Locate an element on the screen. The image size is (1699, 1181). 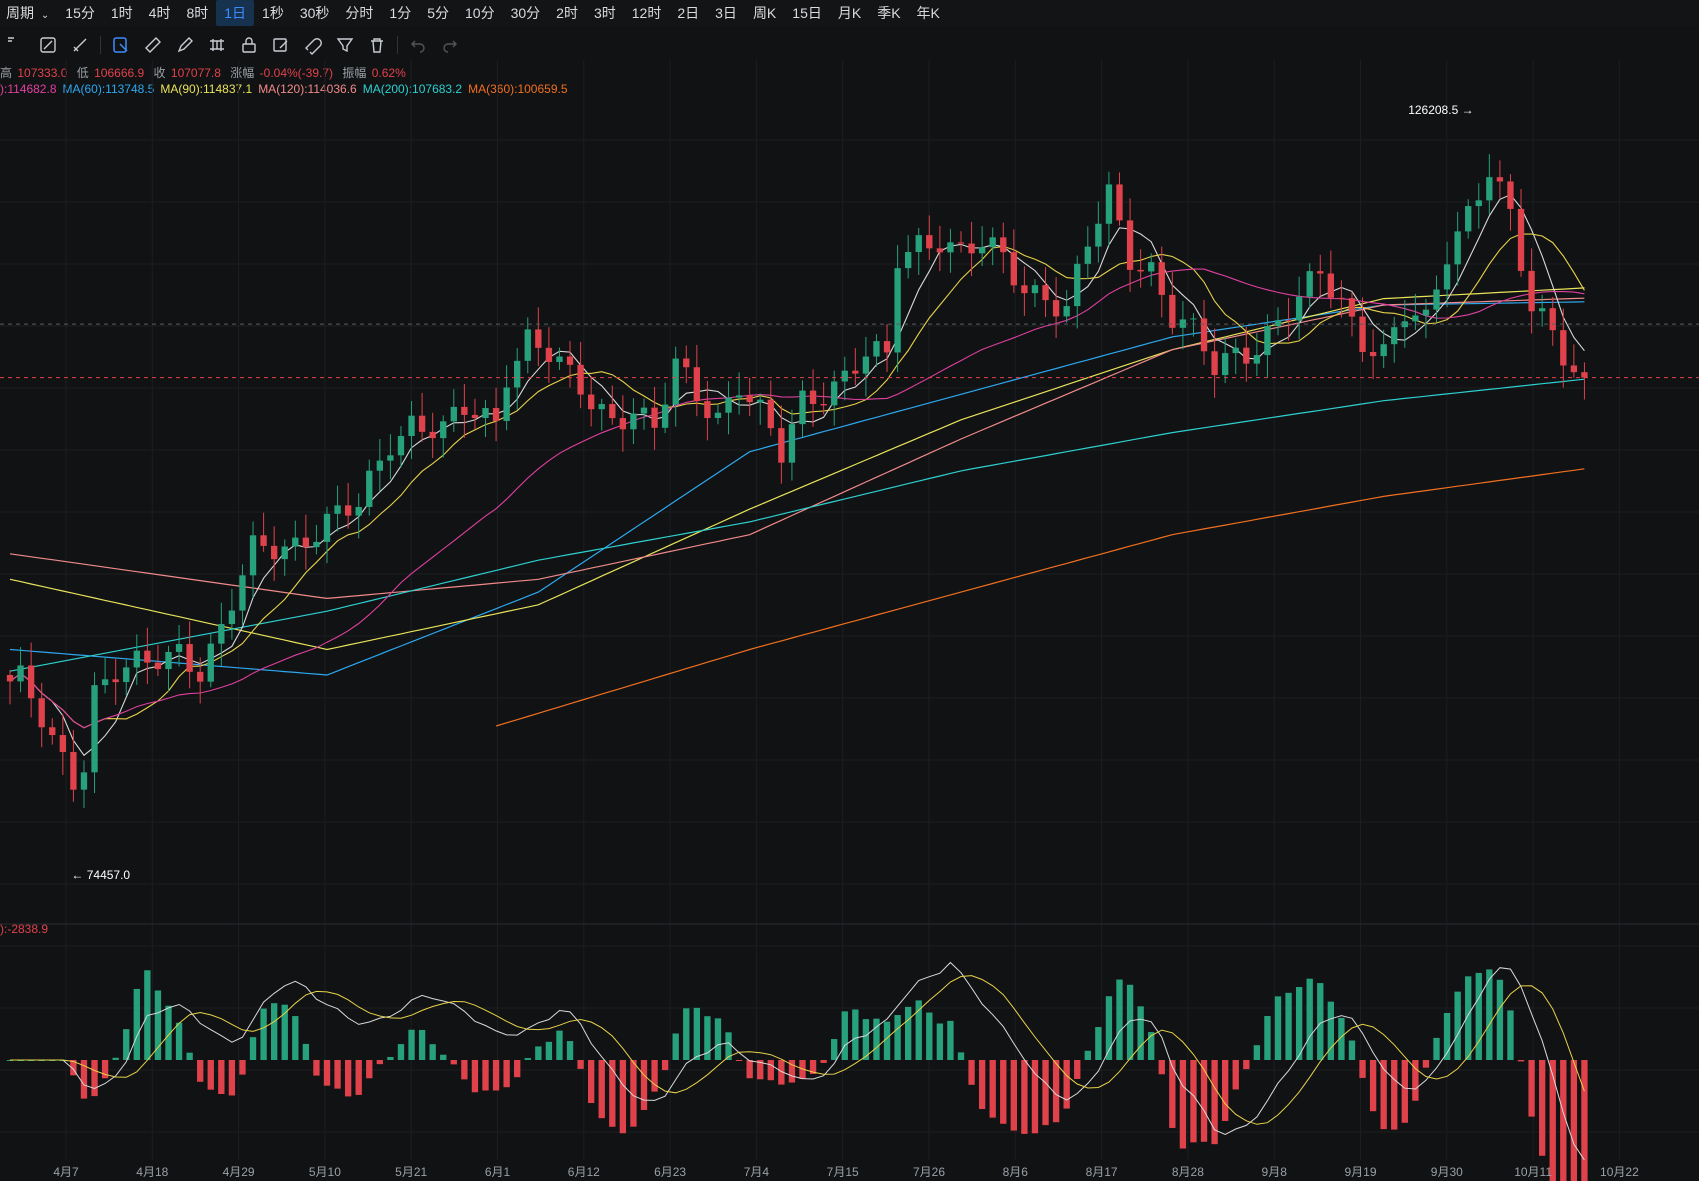
amplitude-label: 振幅 is located at coordinates (354, 73).